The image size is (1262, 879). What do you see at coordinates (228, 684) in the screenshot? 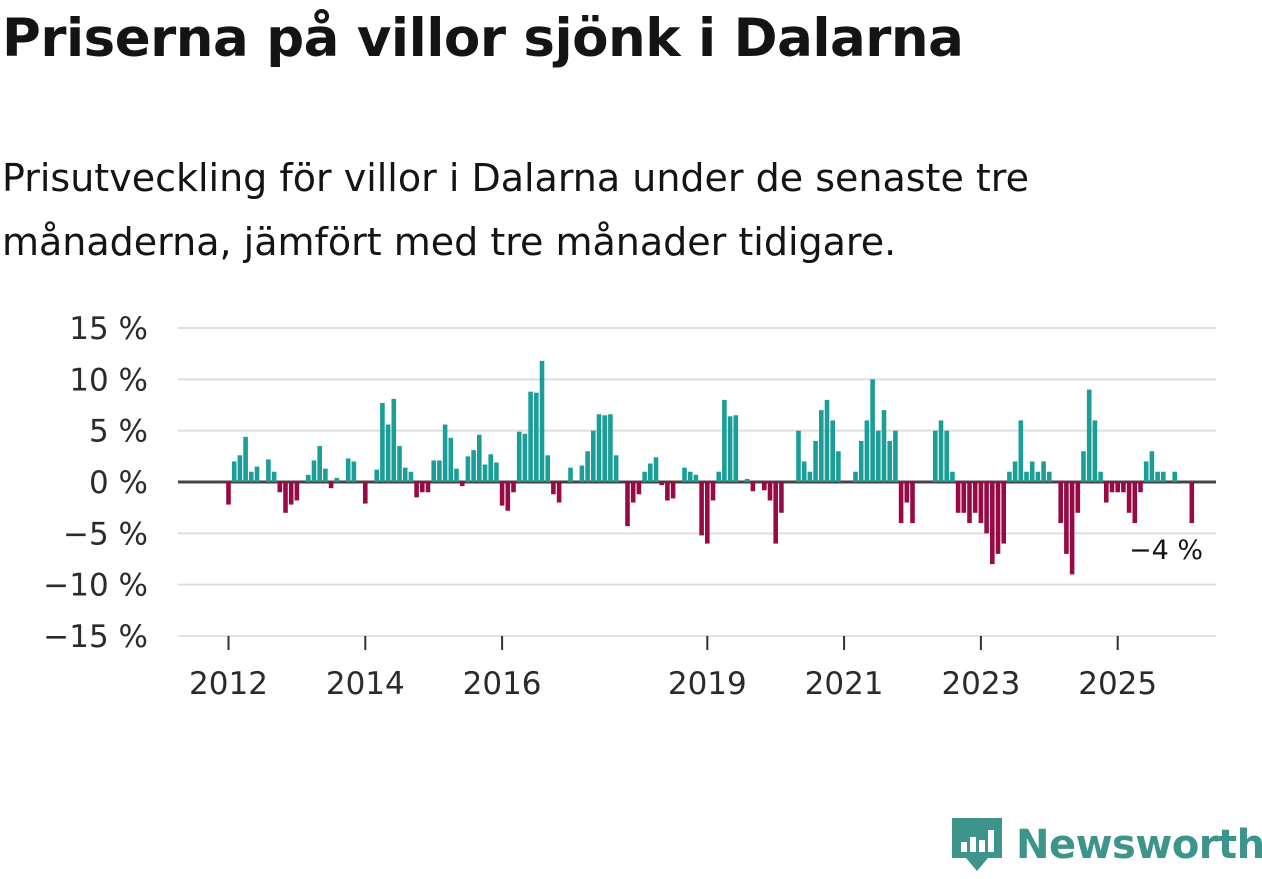
I see `x-tick-label: 2012` at bounding box center [228, 684].